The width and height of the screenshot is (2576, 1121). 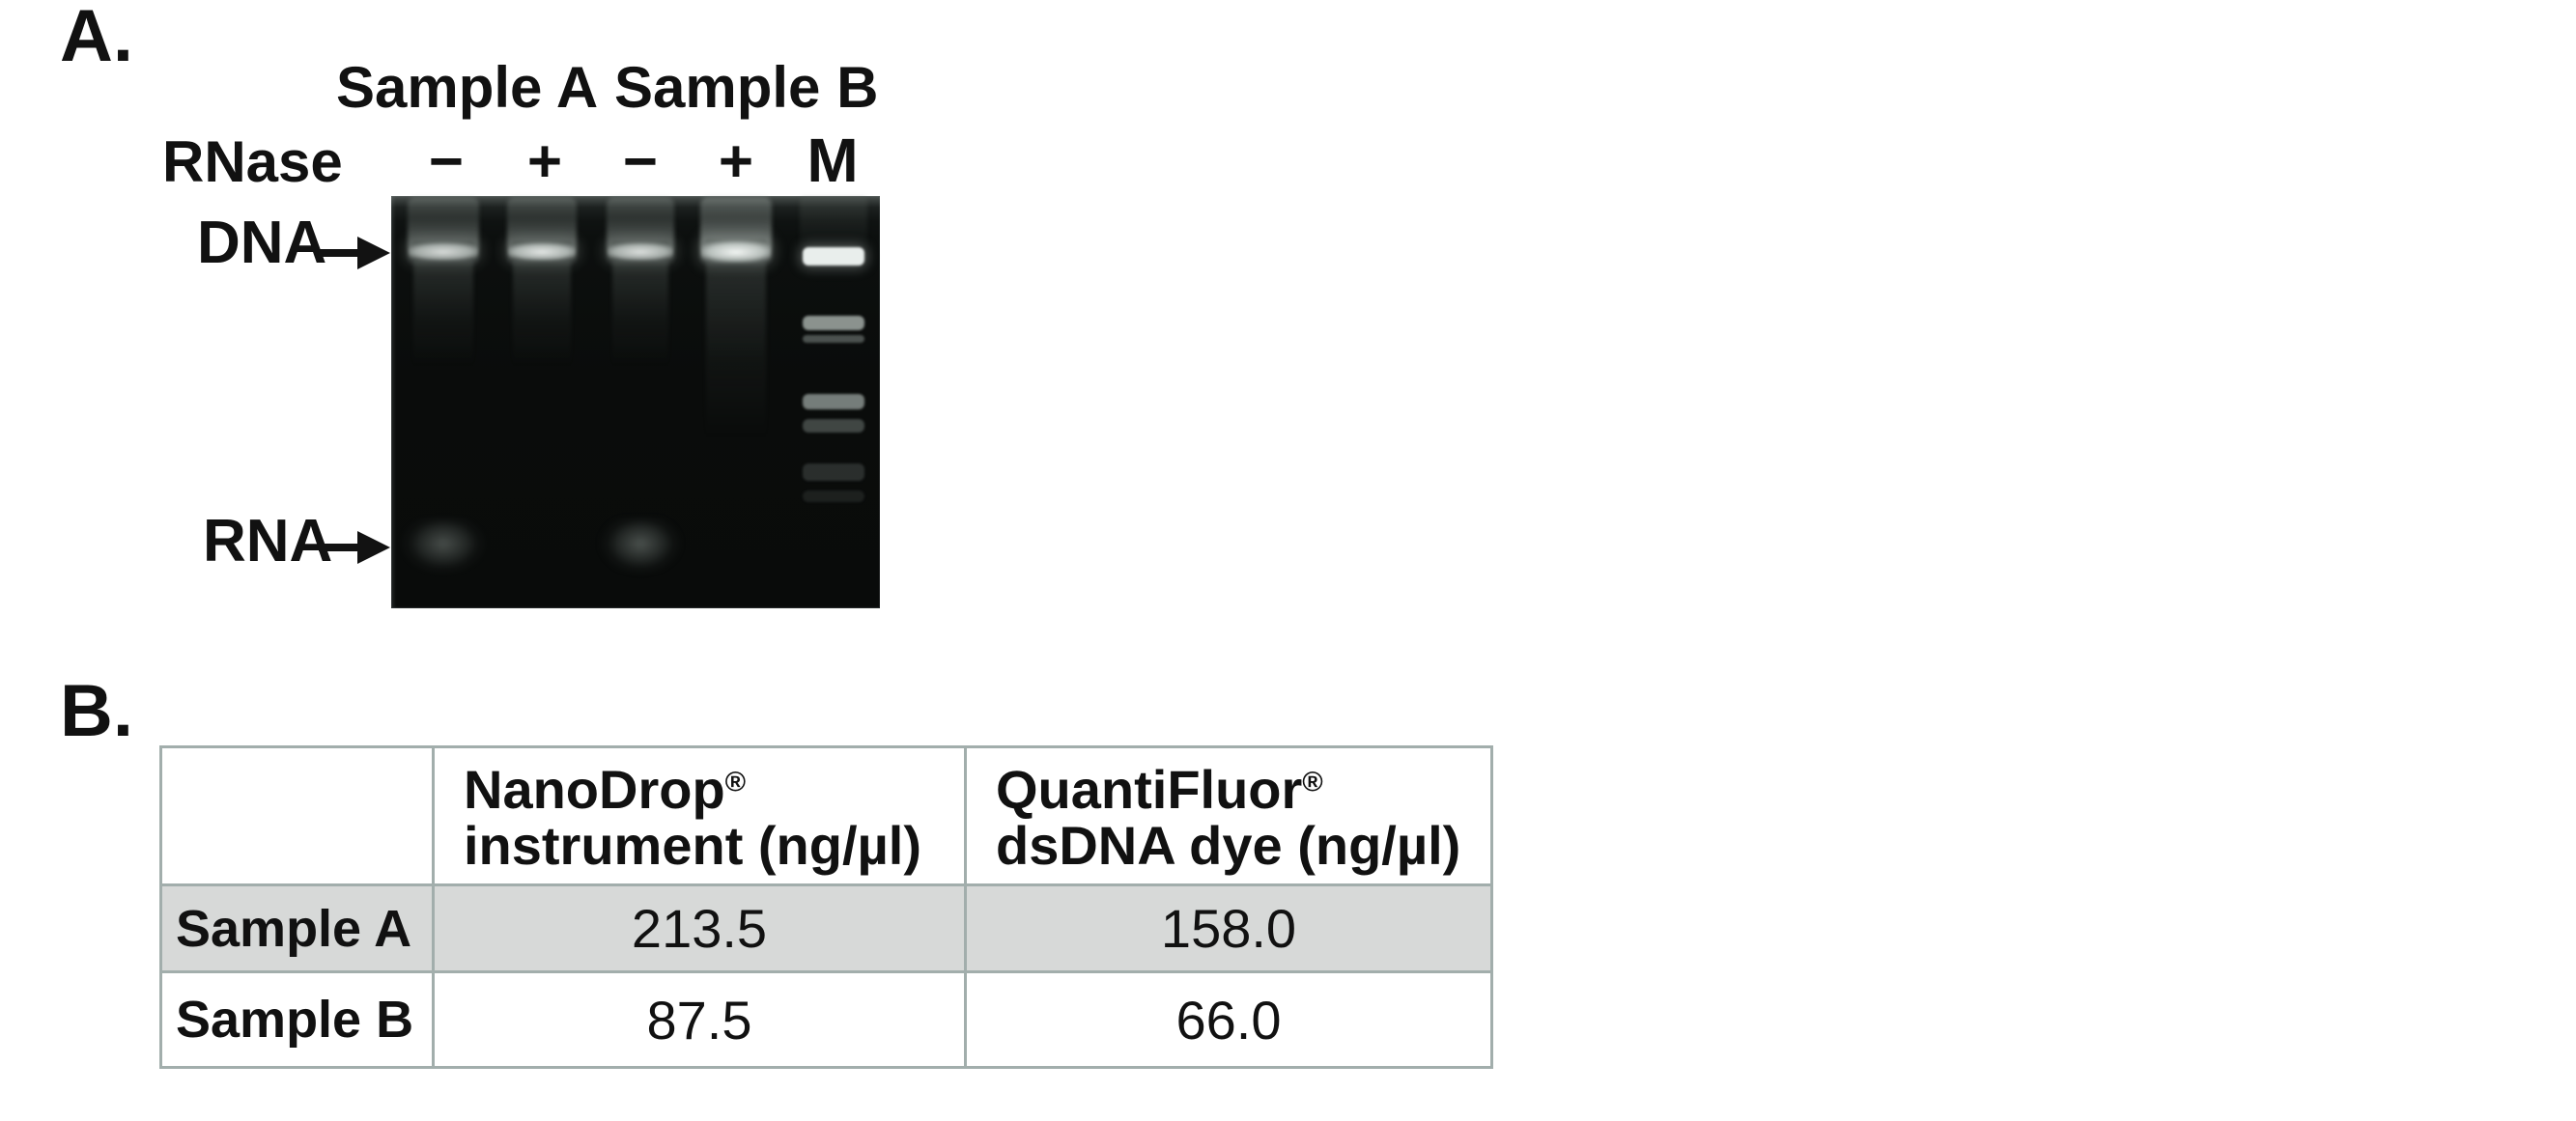 I want to click on rna-arrow-icon, so click(x=354, y=547).